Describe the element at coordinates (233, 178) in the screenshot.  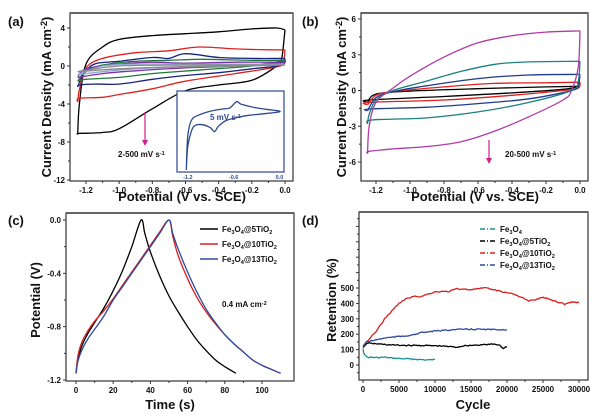
I see `inset-x-tick-label: -0.6` at that location.